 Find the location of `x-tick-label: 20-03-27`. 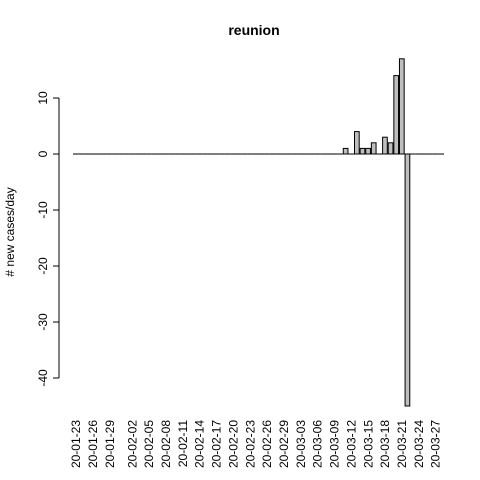

x-tick-label: 20-03-27 is located at coordinates (436, 444).